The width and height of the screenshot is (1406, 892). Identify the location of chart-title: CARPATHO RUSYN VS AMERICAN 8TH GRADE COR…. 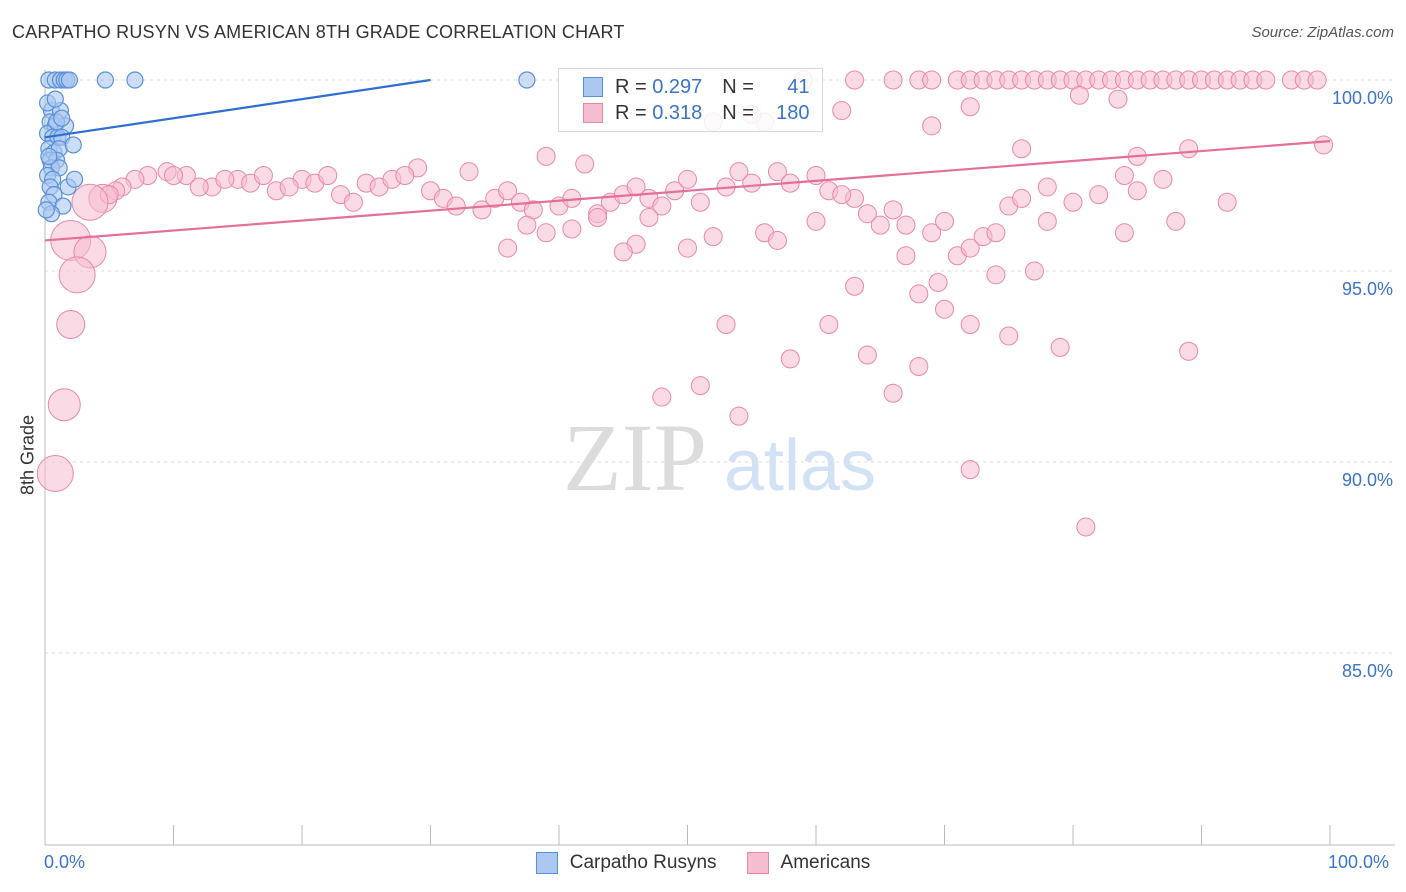
(318, 32).